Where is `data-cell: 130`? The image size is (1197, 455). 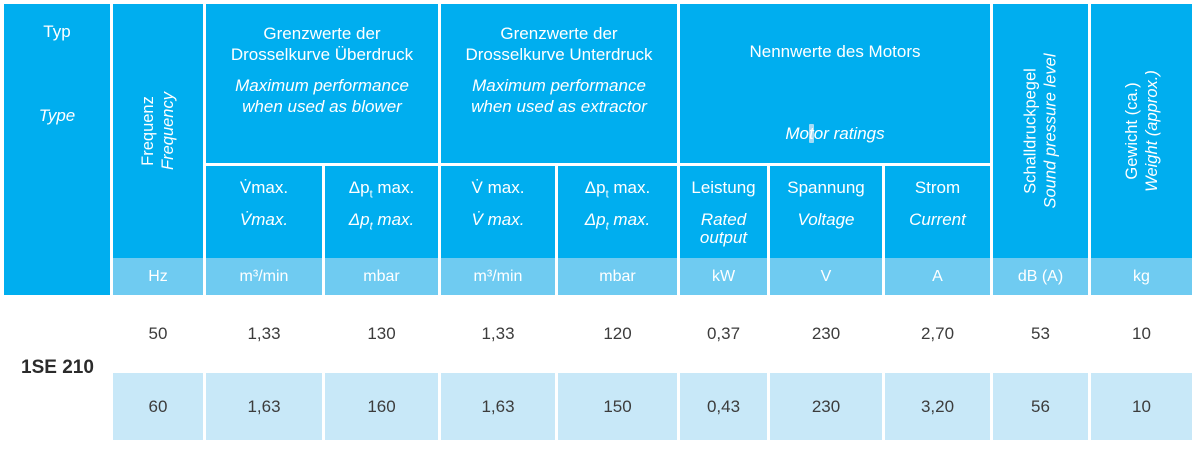 data-cell: 130 is located at coordinates (381, 333).